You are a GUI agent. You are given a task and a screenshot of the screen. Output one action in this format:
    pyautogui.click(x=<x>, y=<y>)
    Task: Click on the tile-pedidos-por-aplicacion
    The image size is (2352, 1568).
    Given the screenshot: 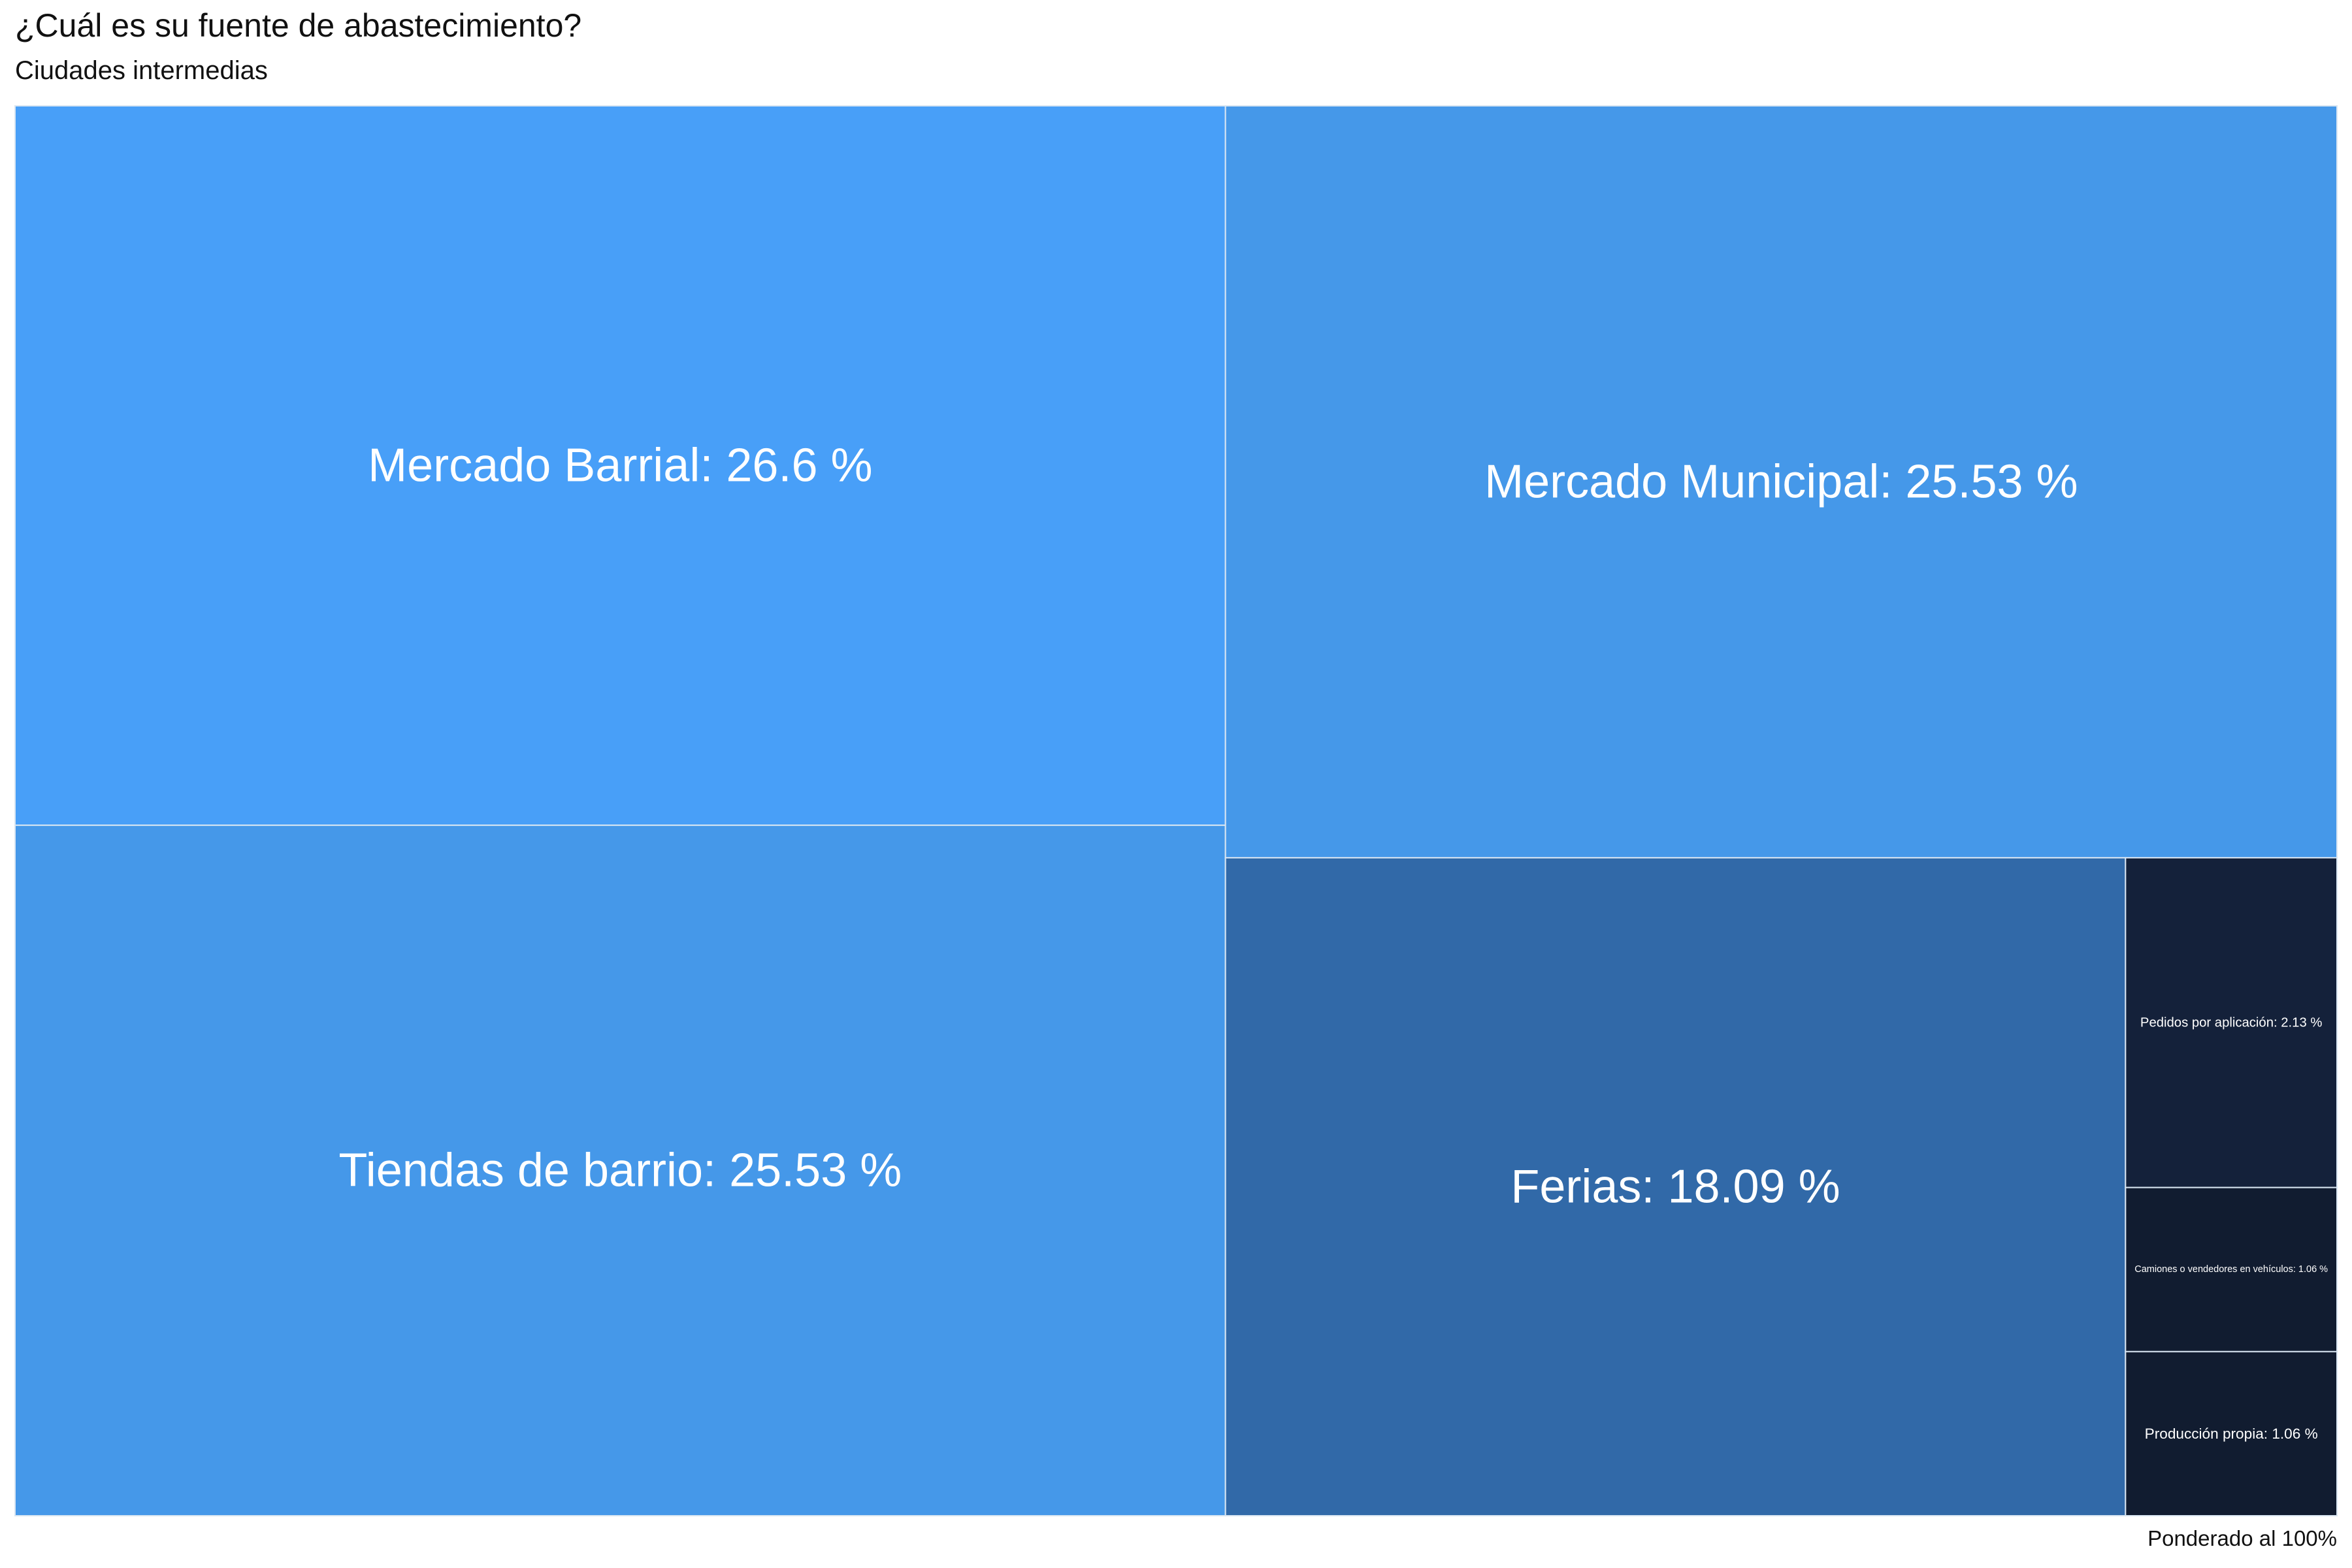 What is the action you would take?
    pyautogui.click(x=2231, y=1022)
    